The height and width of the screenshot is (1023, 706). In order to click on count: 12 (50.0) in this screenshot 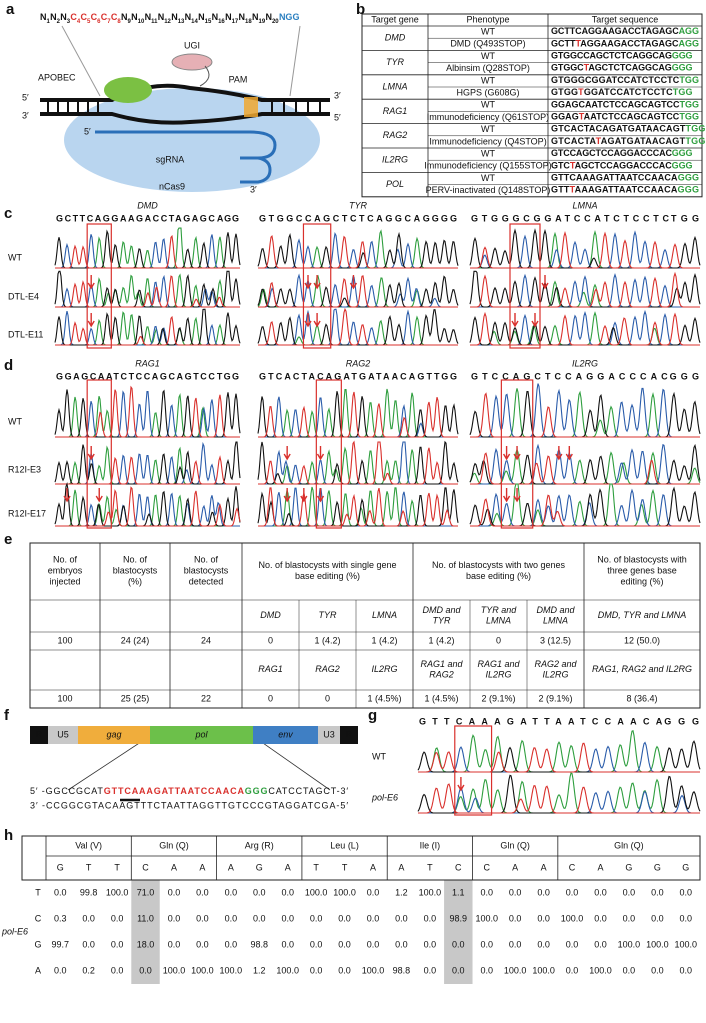, I will do `click(642, 640)`.